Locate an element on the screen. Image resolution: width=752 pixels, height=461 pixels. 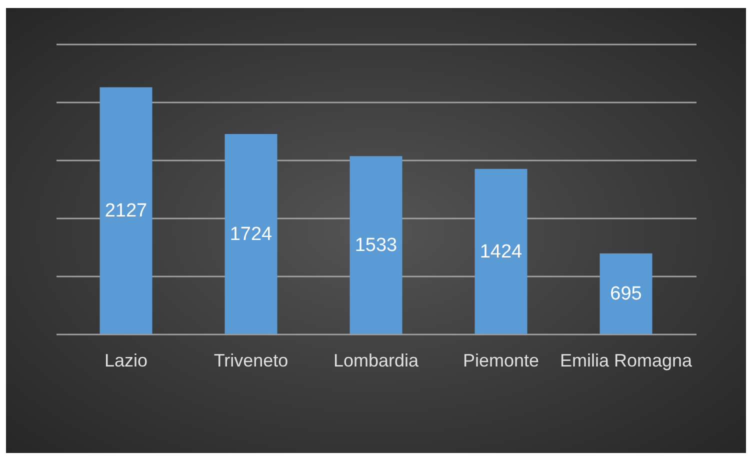
x-tick-label: Lombardia is located at coordinates (376, 360).